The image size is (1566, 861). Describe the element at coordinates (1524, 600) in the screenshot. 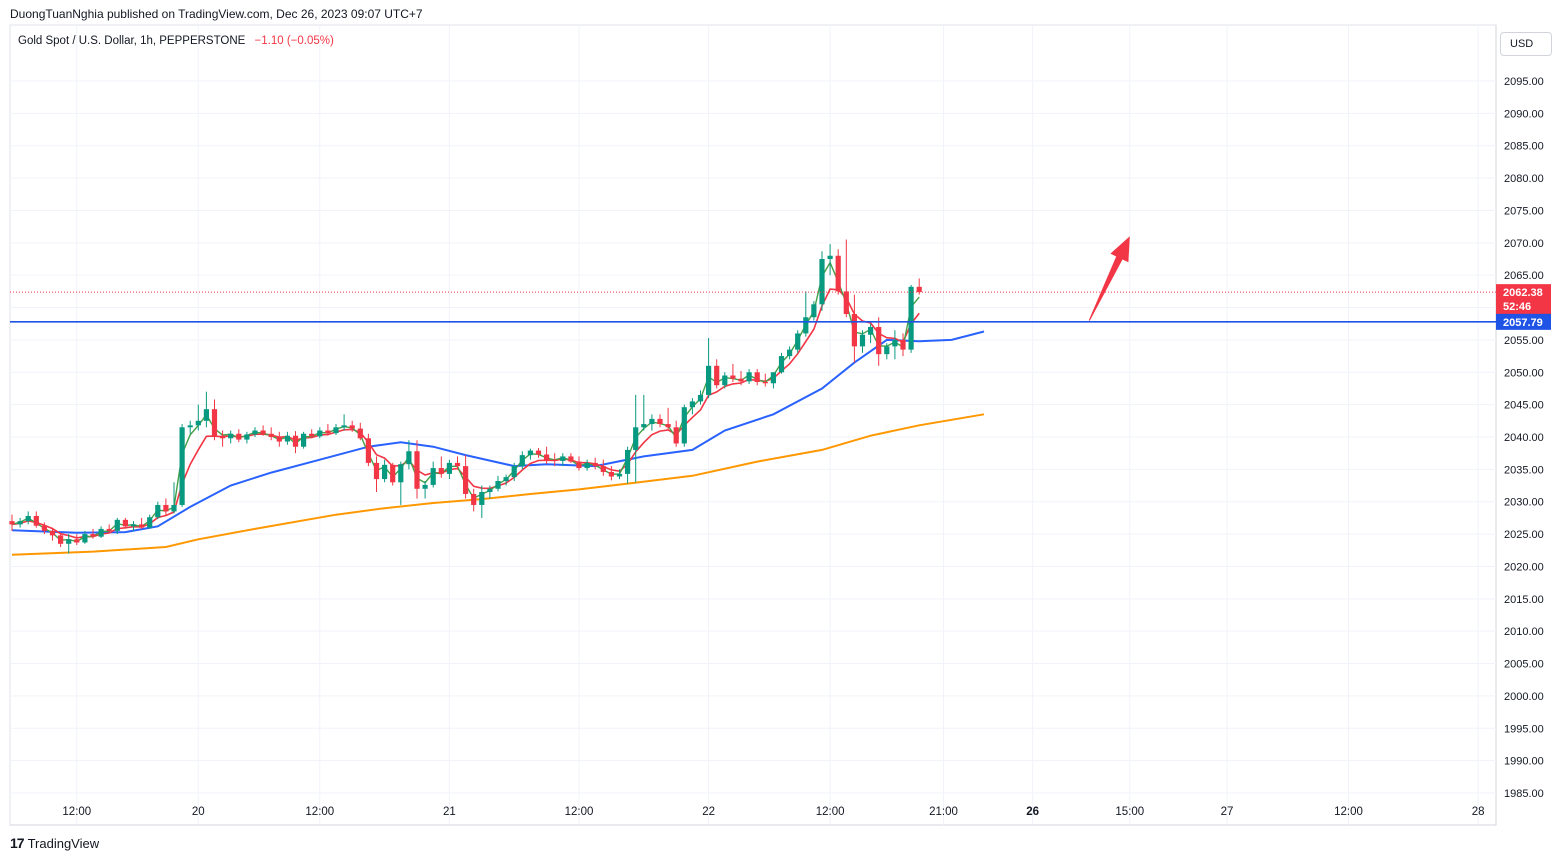

I see `y-tick-label: 2015.00` at that location.